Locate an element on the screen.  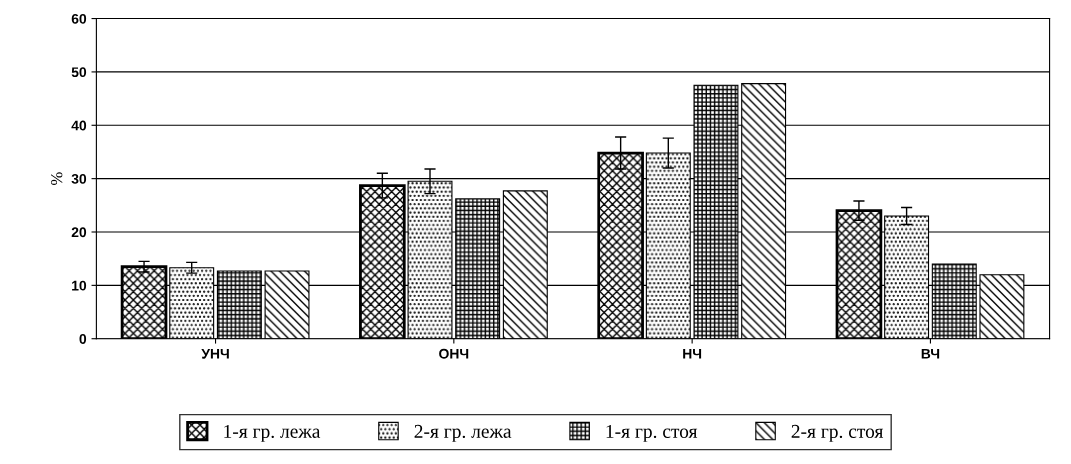
legend-label: 2-я гр. стоя is located at coordinates (837, 433).